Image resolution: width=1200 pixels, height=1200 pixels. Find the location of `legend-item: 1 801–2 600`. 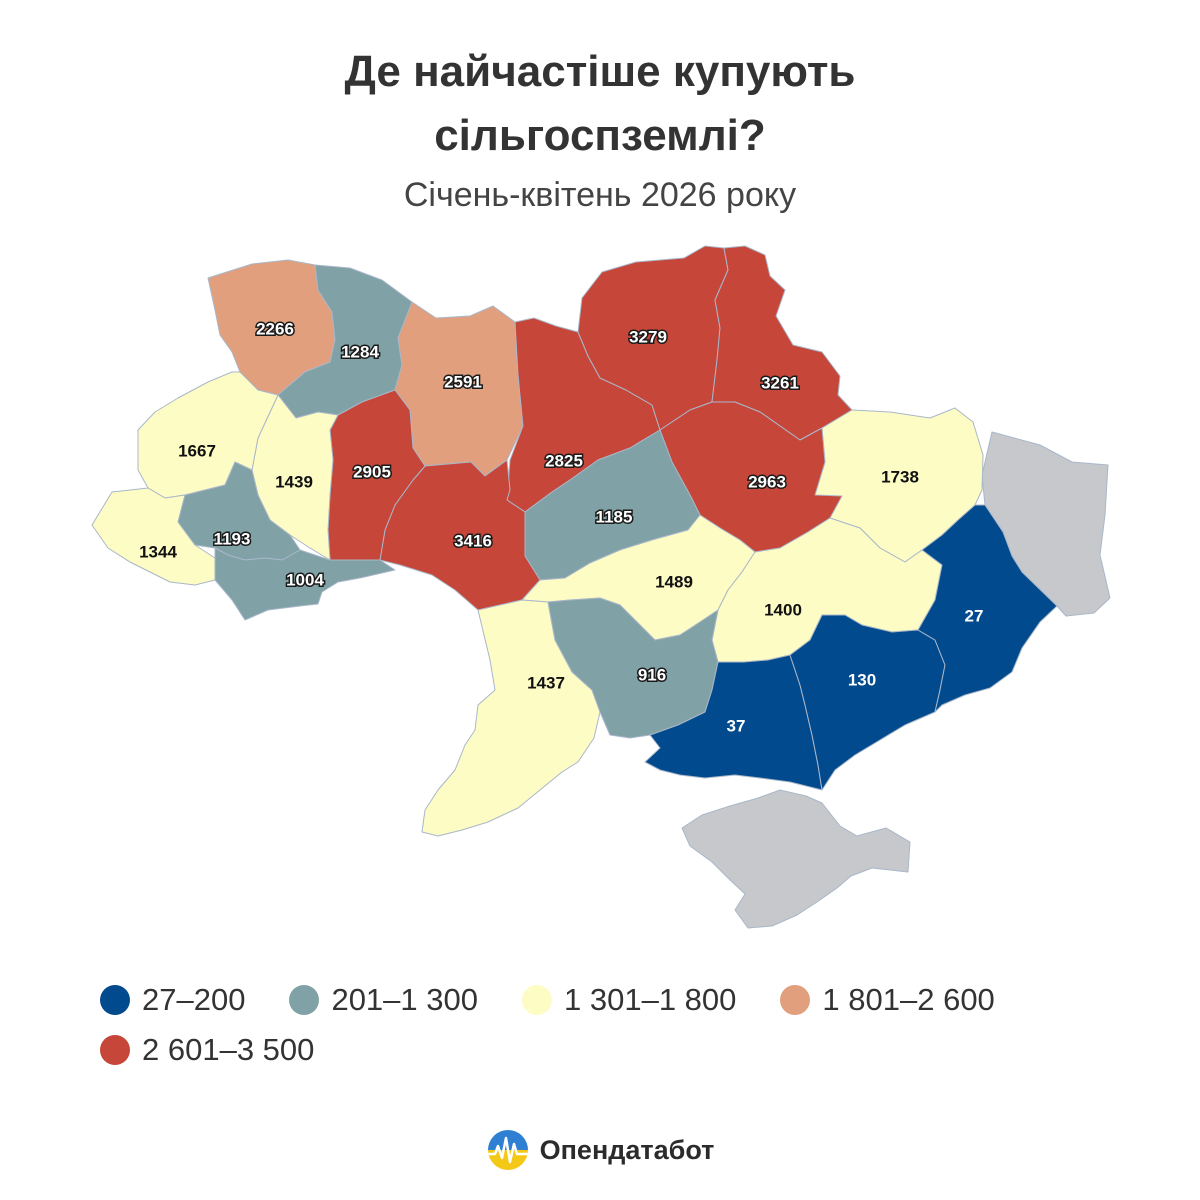

legend-item: 1 801–2 600 is located at coordinates (887, 1000).